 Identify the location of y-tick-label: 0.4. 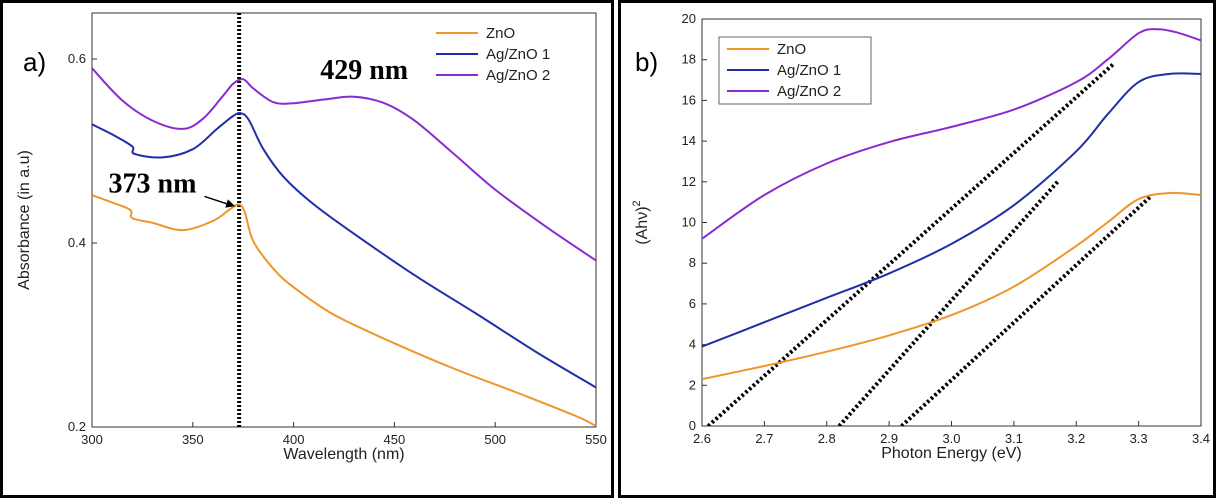
(77, 242).